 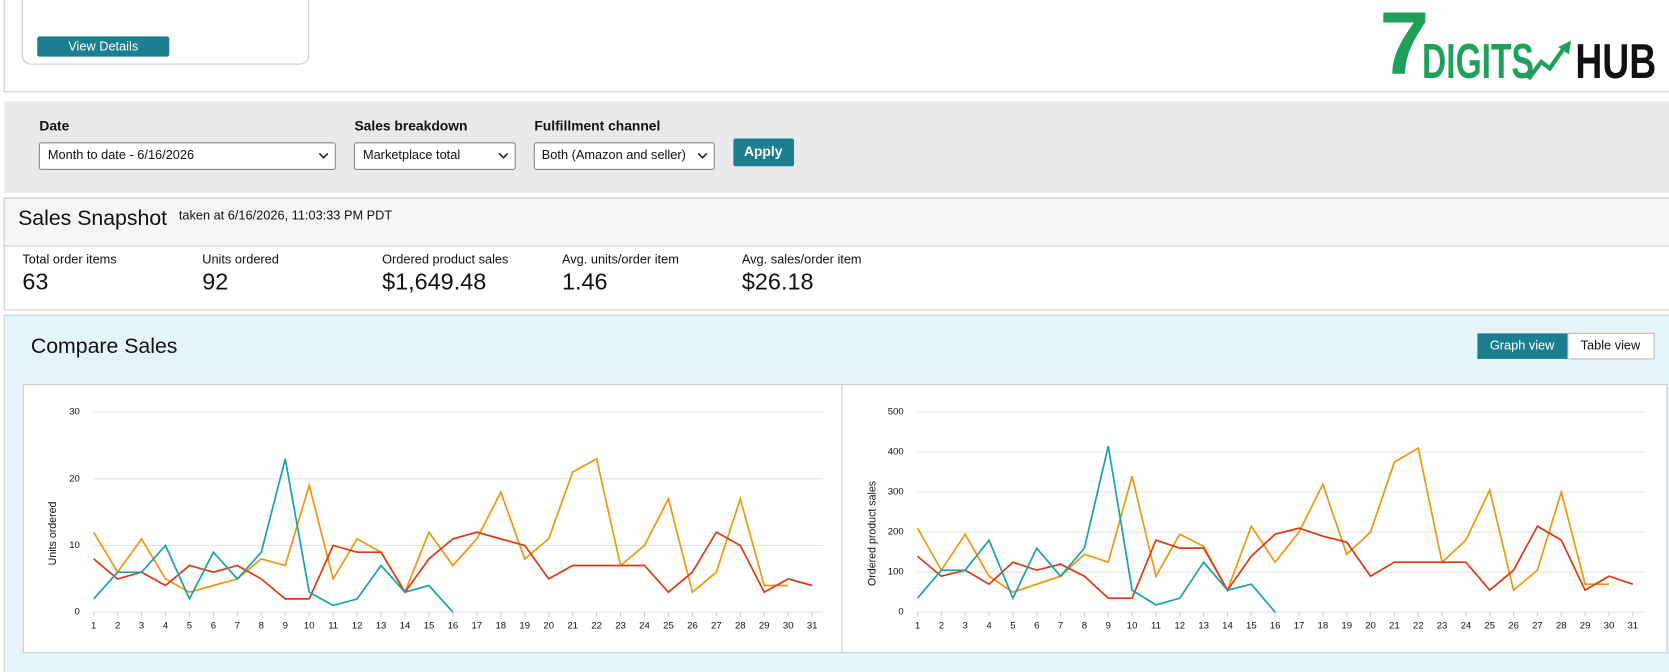 I want to click on breakdown-select: Marketplace total, so click(x=434, y=156).